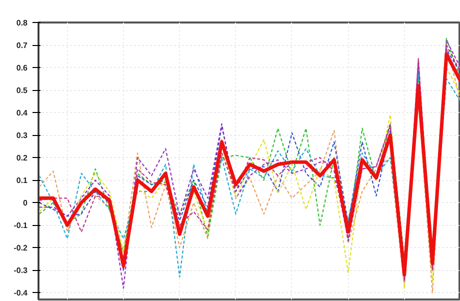 The width and height of the screenshot is (460, 301). I want to click on y-tick-label: -0.1, so click(21, 225).